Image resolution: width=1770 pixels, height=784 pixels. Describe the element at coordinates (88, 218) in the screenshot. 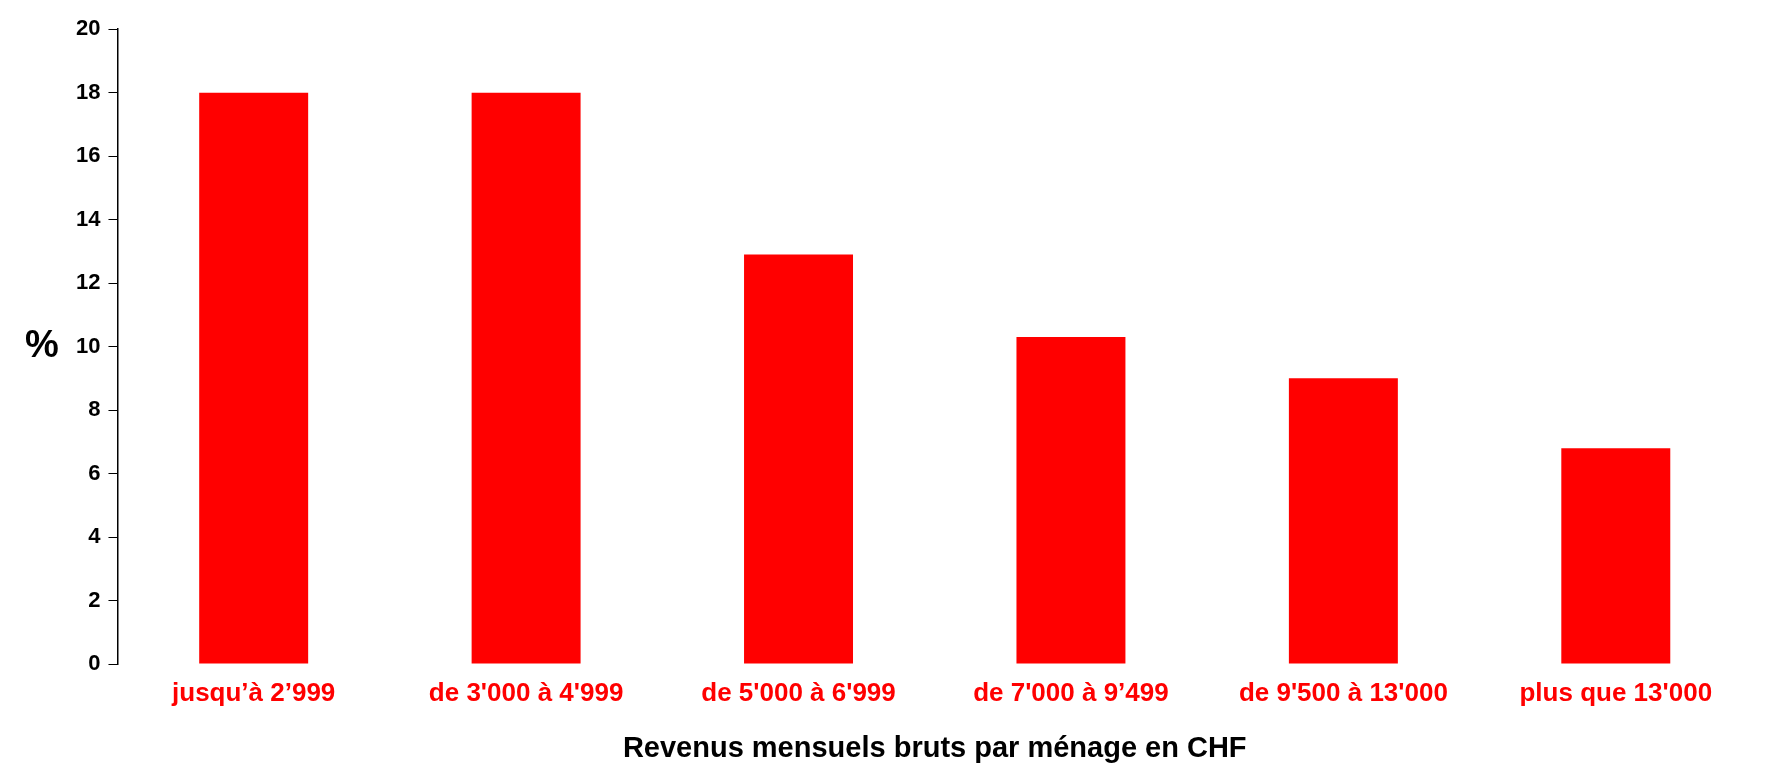

I see `y-tick-label: 14` at that location.